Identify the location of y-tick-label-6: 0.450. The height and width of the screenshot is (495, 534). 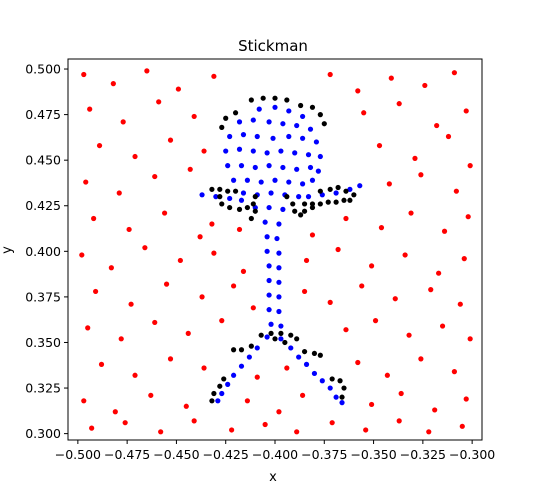
(43, 160).